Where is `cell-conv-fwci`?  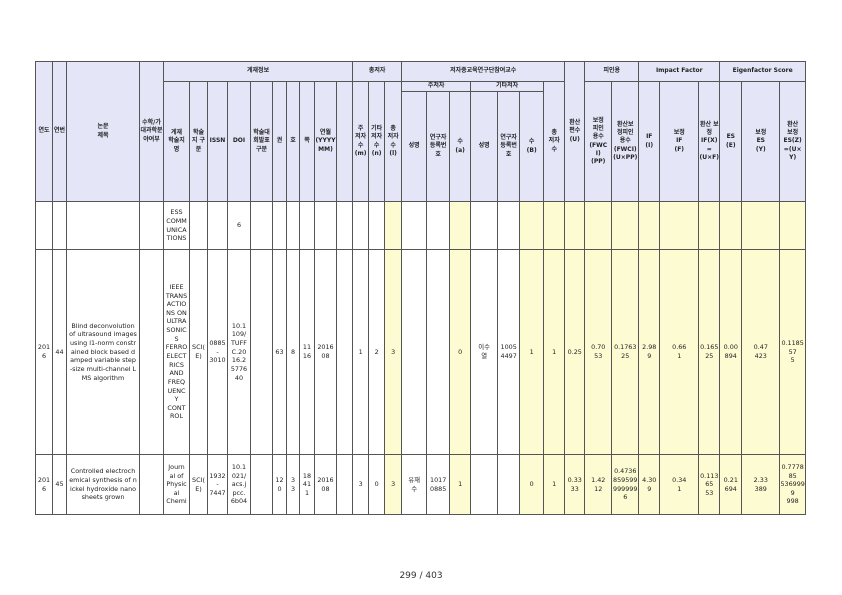 cell-conv-fwci is located at coordinates (625, 225).